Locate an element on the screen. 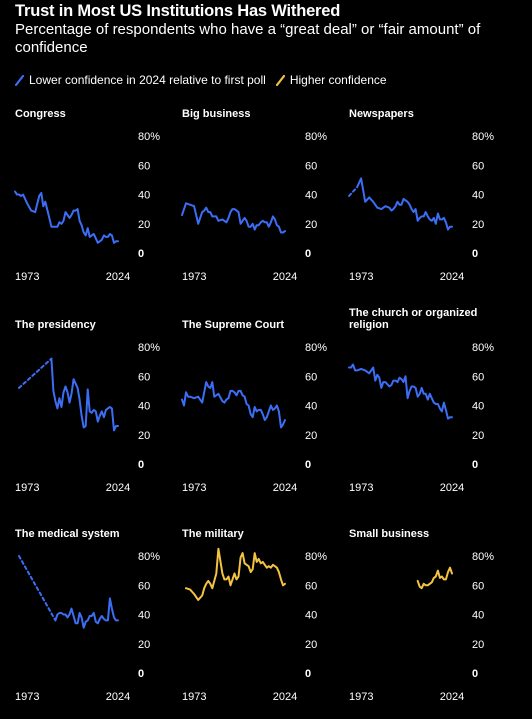 This screenshot has height=719, width=532. panel-title: The military is located at coordinates (213, 534).